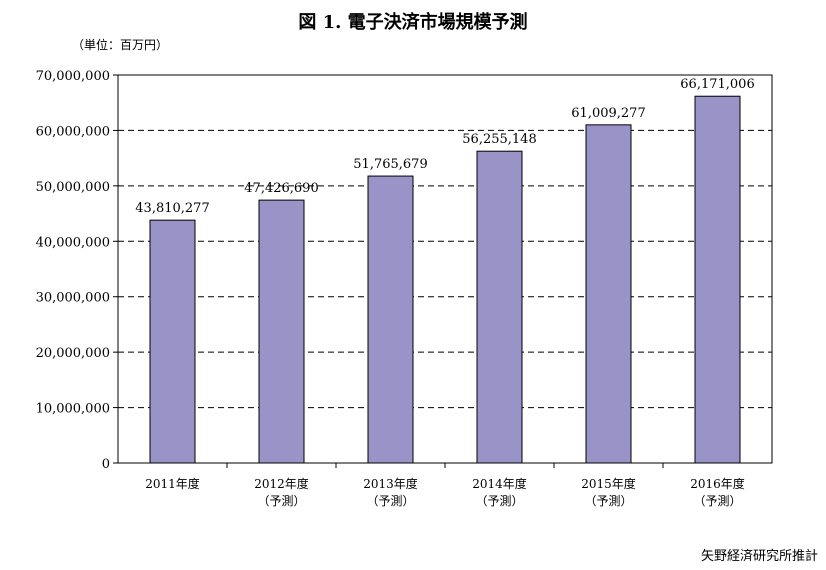 The image size is (826, 570). Describe the element at coordinates (499, 483) in the screenshot. I see `x-tick-label: 2014年度` at that location.